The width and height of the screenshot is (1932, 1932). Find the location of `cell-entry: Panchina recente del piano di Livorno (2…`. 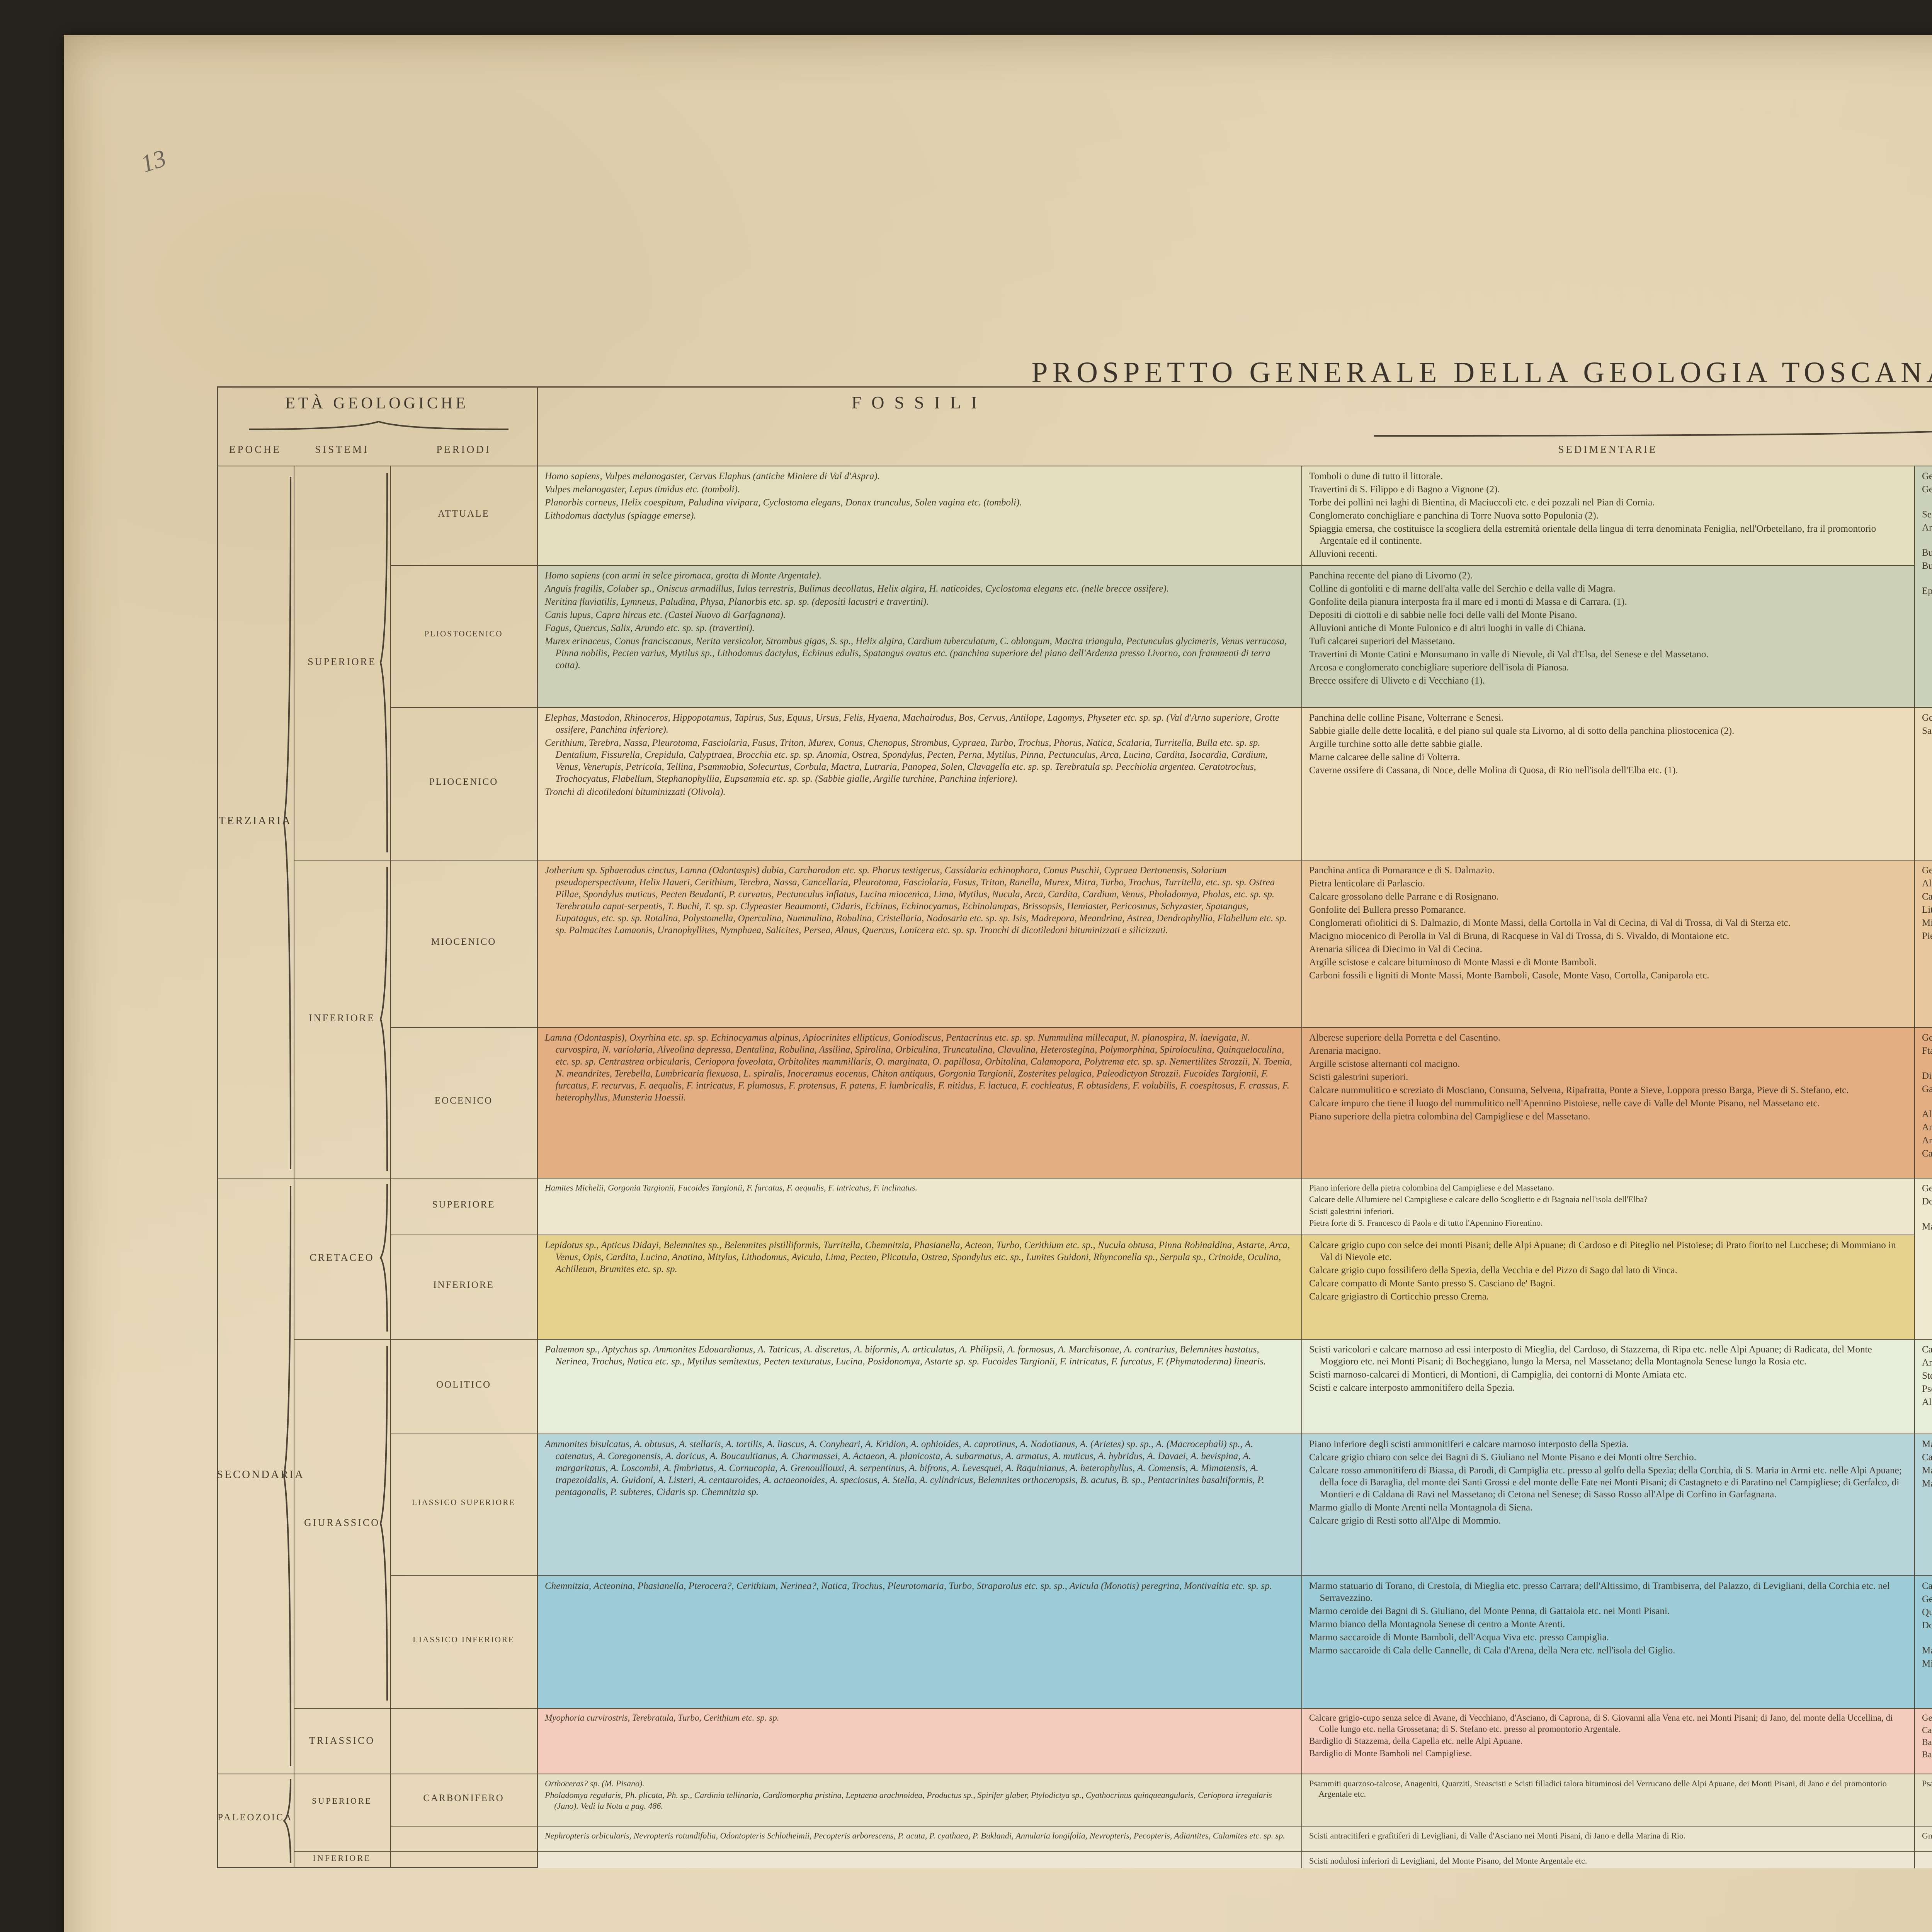

cell-entry: Panchina recente del piano di Livorno (2… is located at coordinates (1391, 575).